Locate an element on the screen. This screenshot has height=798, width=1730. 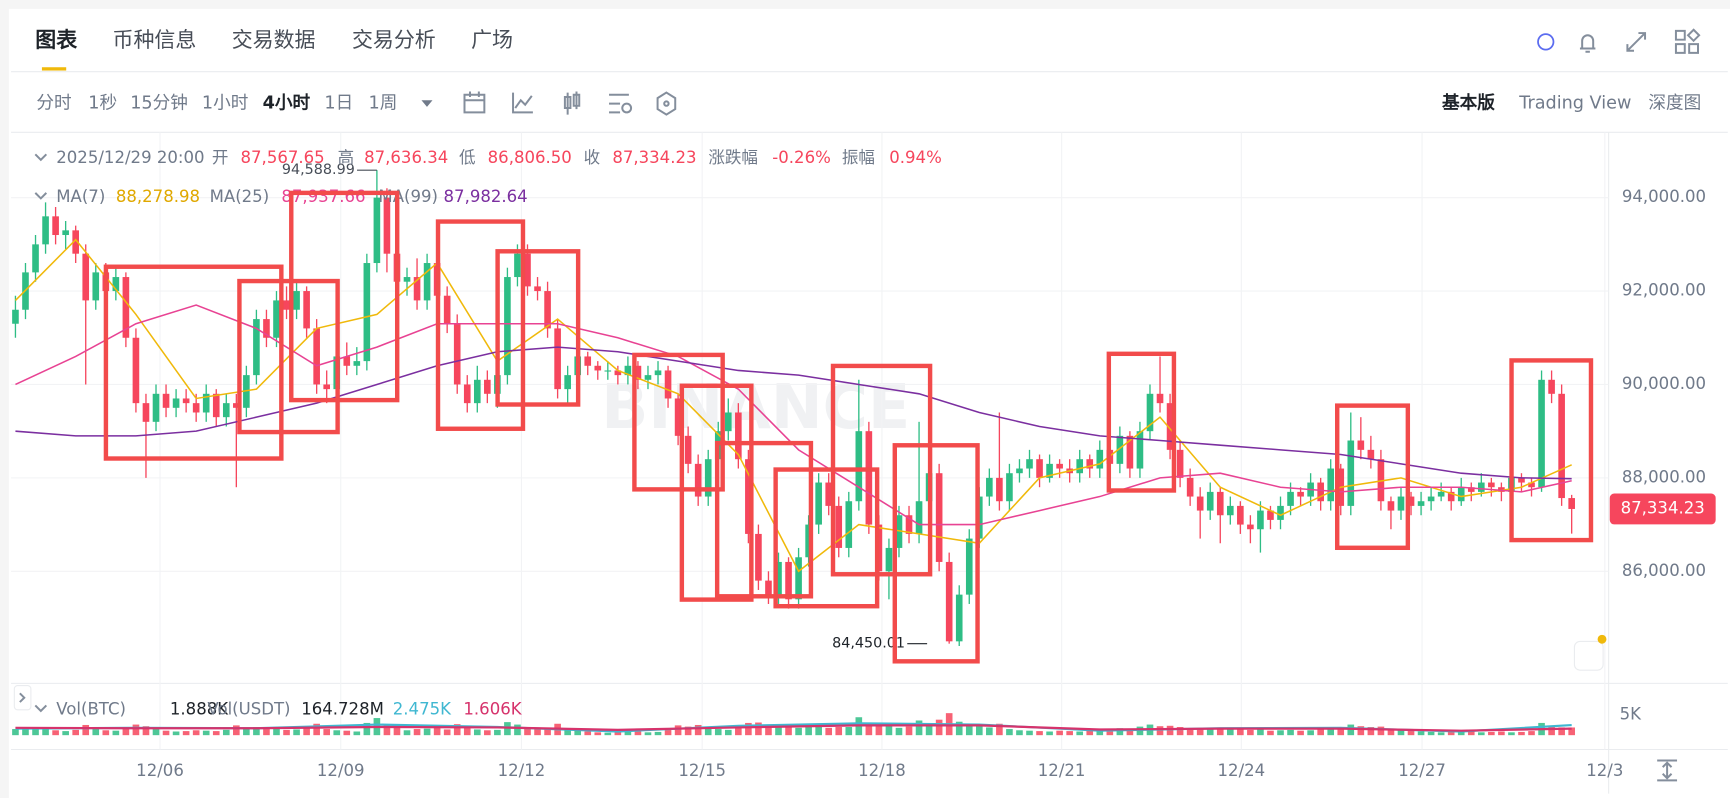
legend-value: 164.728M is located at coordinates (342, 708).